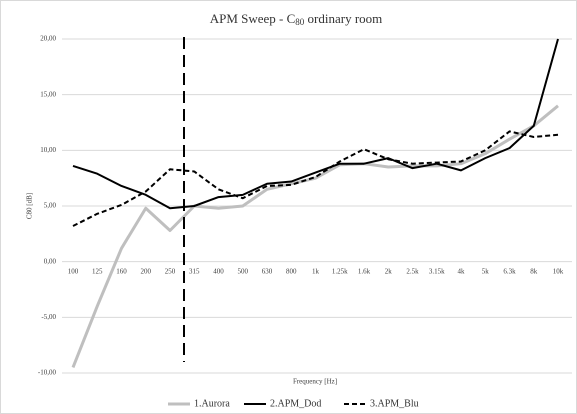  Describe the element at coordinates (343, 18) in the screenshot. I see `title-part: ordinary room` at that location.